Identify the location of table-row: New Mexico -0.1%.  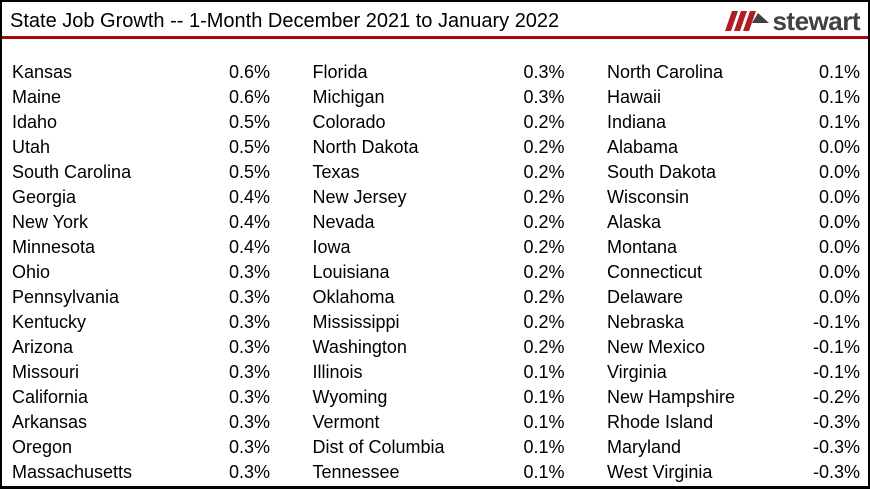
(733, 347).